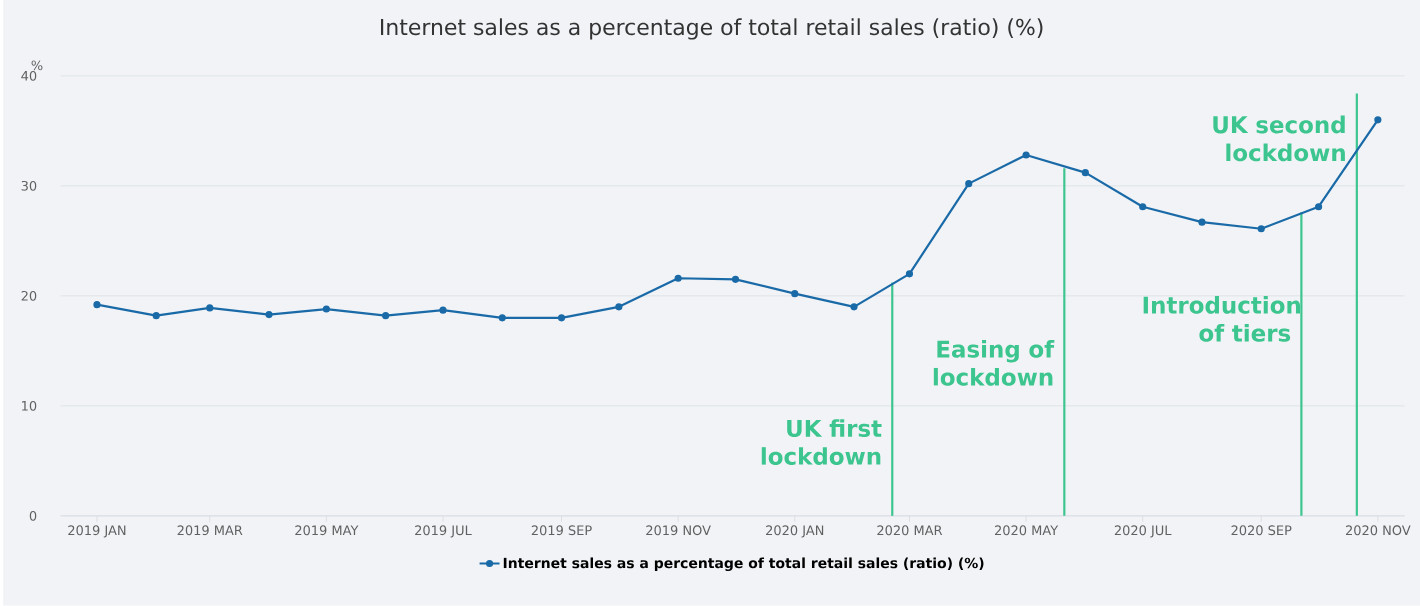 The height and width of the screenshot is (606, 1420). I want to click on x-tick-label: 2020 MAR, so click(910, 530).